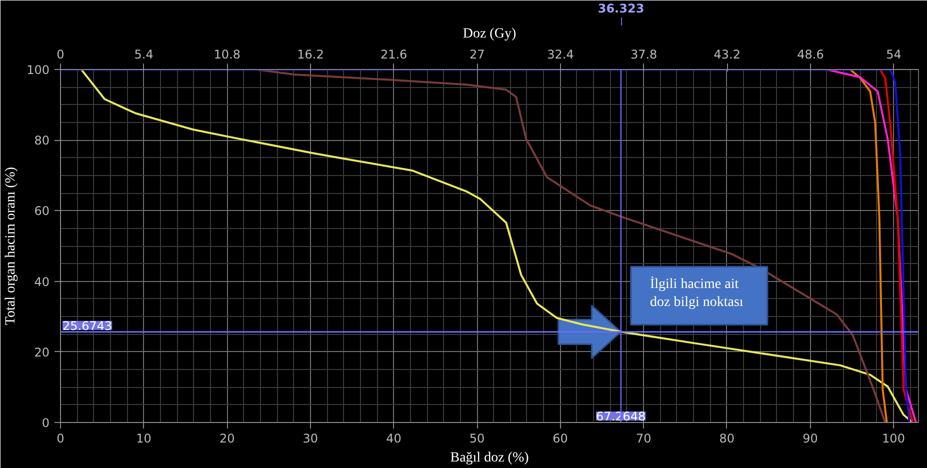  What do you see at coordinates (227, 439) in the screenshot?
I see `x-tick-label: 20` at bounding box center [227, 439].